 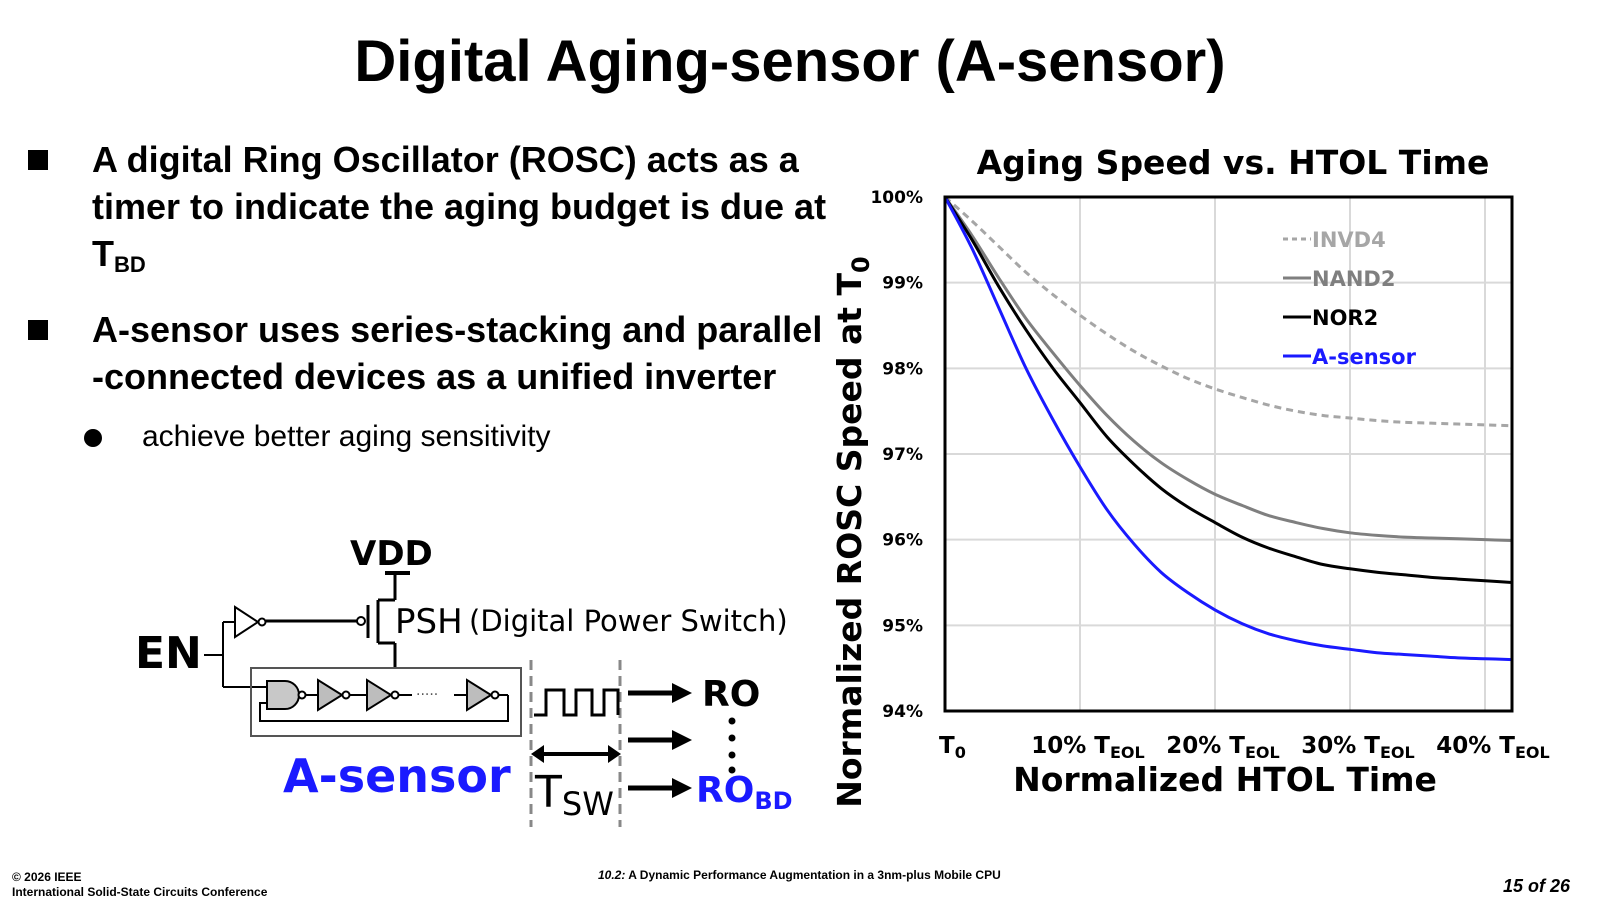 I want to click on y-tick-label: 95%, so click(x=902, y=626).